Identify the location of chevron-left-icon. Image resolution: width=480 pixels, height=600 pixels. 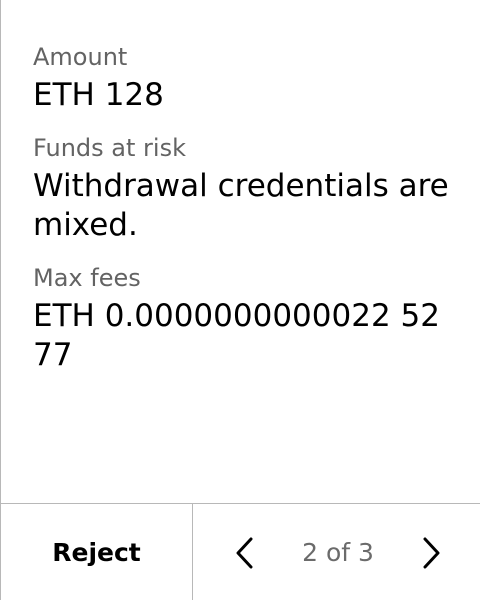
(245, 553).